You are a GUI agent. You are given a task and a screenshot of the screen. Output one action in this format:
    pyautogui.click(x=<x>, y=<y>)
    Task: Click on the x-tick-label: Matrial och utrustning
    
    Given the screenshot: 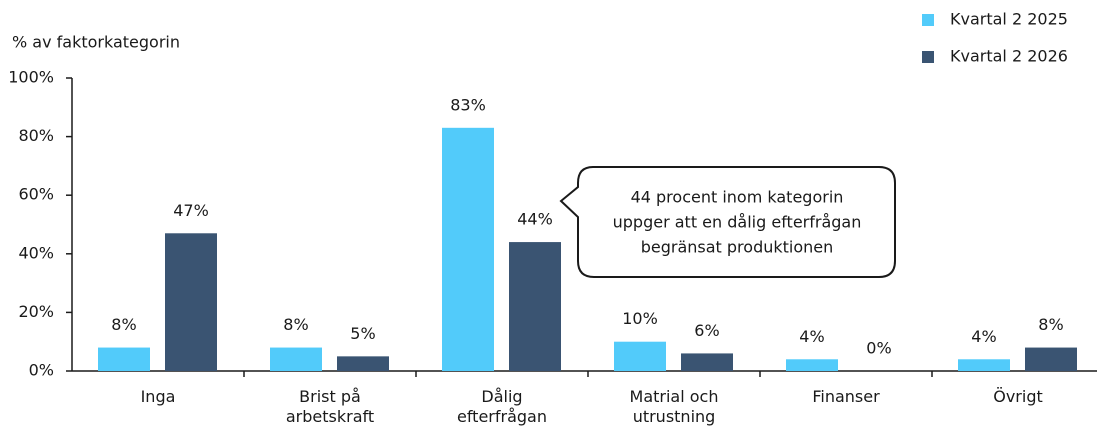 What is the action you would take?
    pyautogui.click(x=674, y=406)
    